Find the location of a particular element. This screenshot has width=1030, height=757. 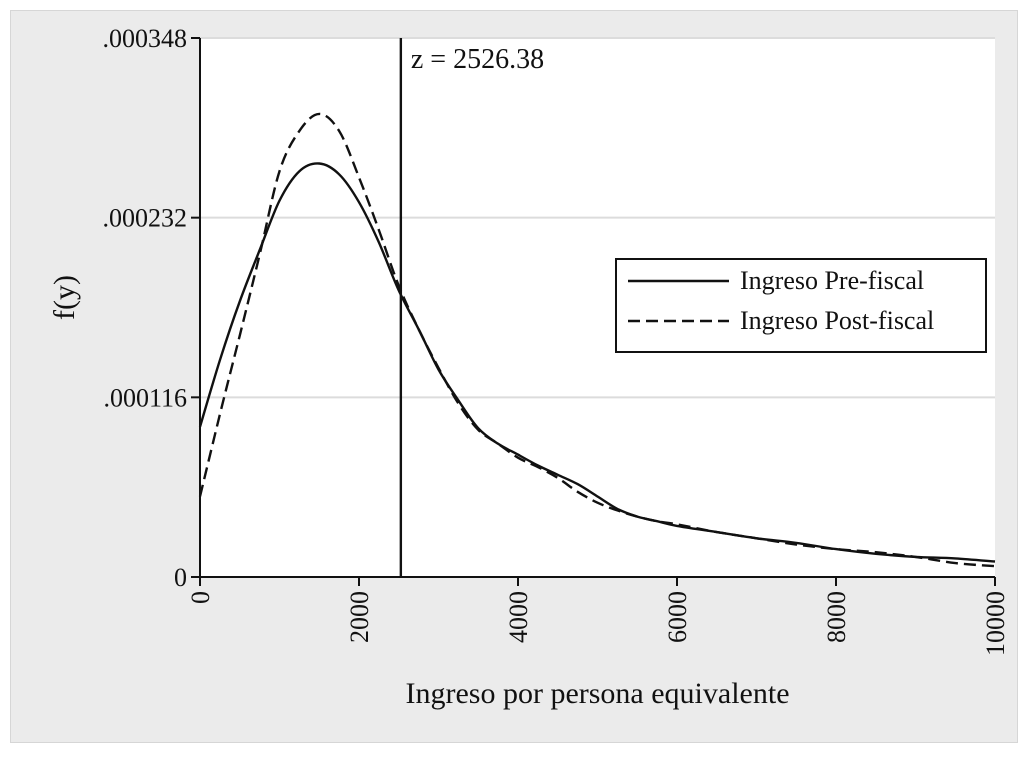

legend-box is located at coordinates (801, 305).